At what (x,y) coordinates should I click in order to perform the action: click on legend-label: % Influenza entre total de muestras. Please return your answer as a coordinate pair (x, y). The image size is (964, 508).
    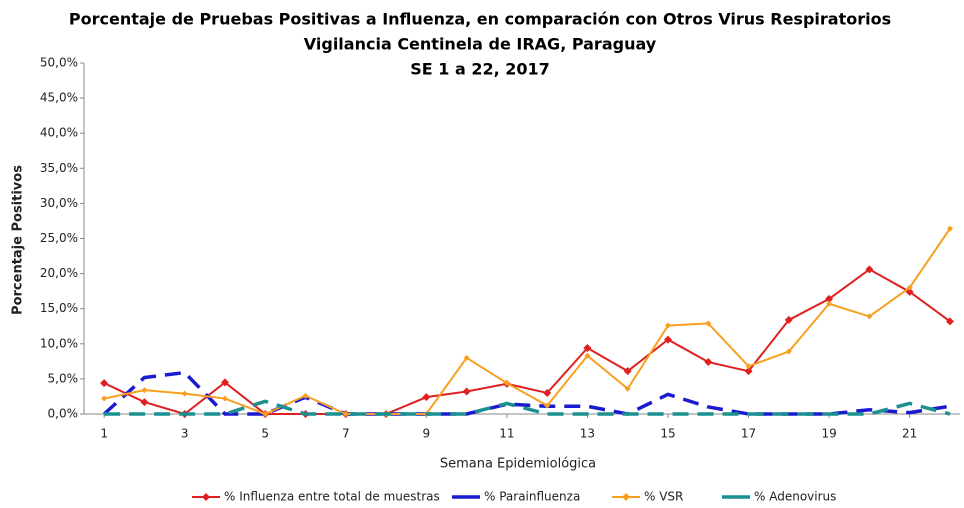
    Looking at the image, I should click on (332, 497).